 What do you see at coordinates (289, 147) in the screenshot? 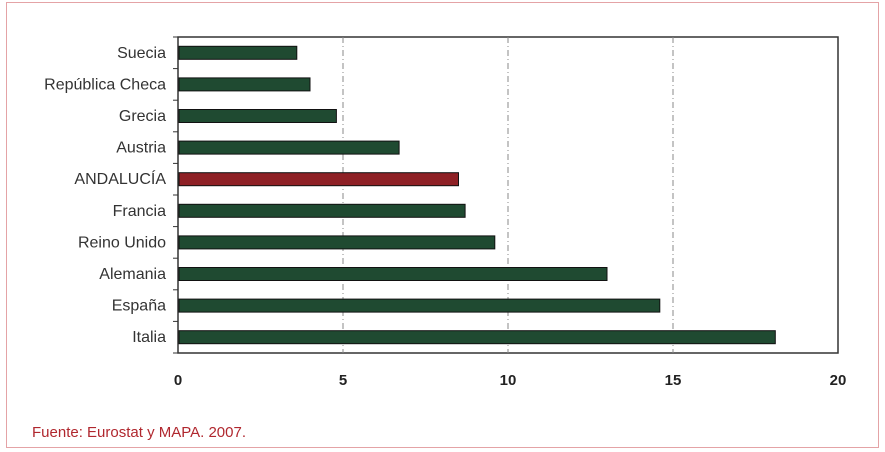
I see `bar-austria` at bounding box center [289, 147].